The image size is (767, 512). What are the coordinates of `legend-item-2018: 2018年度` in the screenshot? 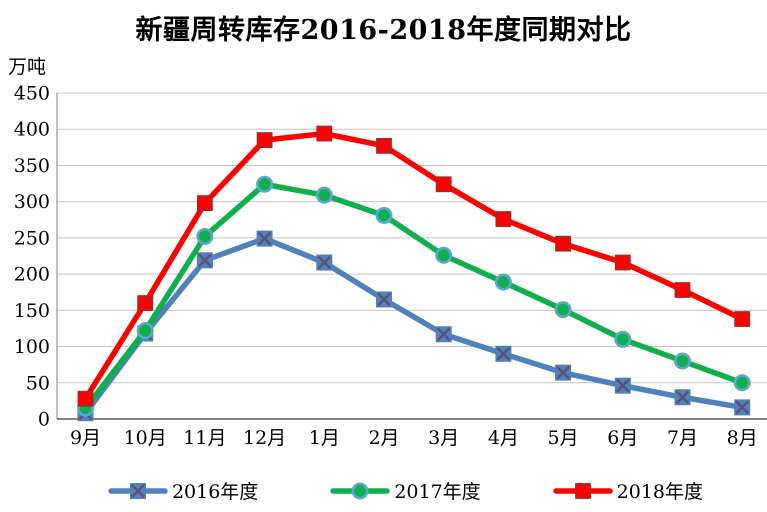 It's located at (628, 490).